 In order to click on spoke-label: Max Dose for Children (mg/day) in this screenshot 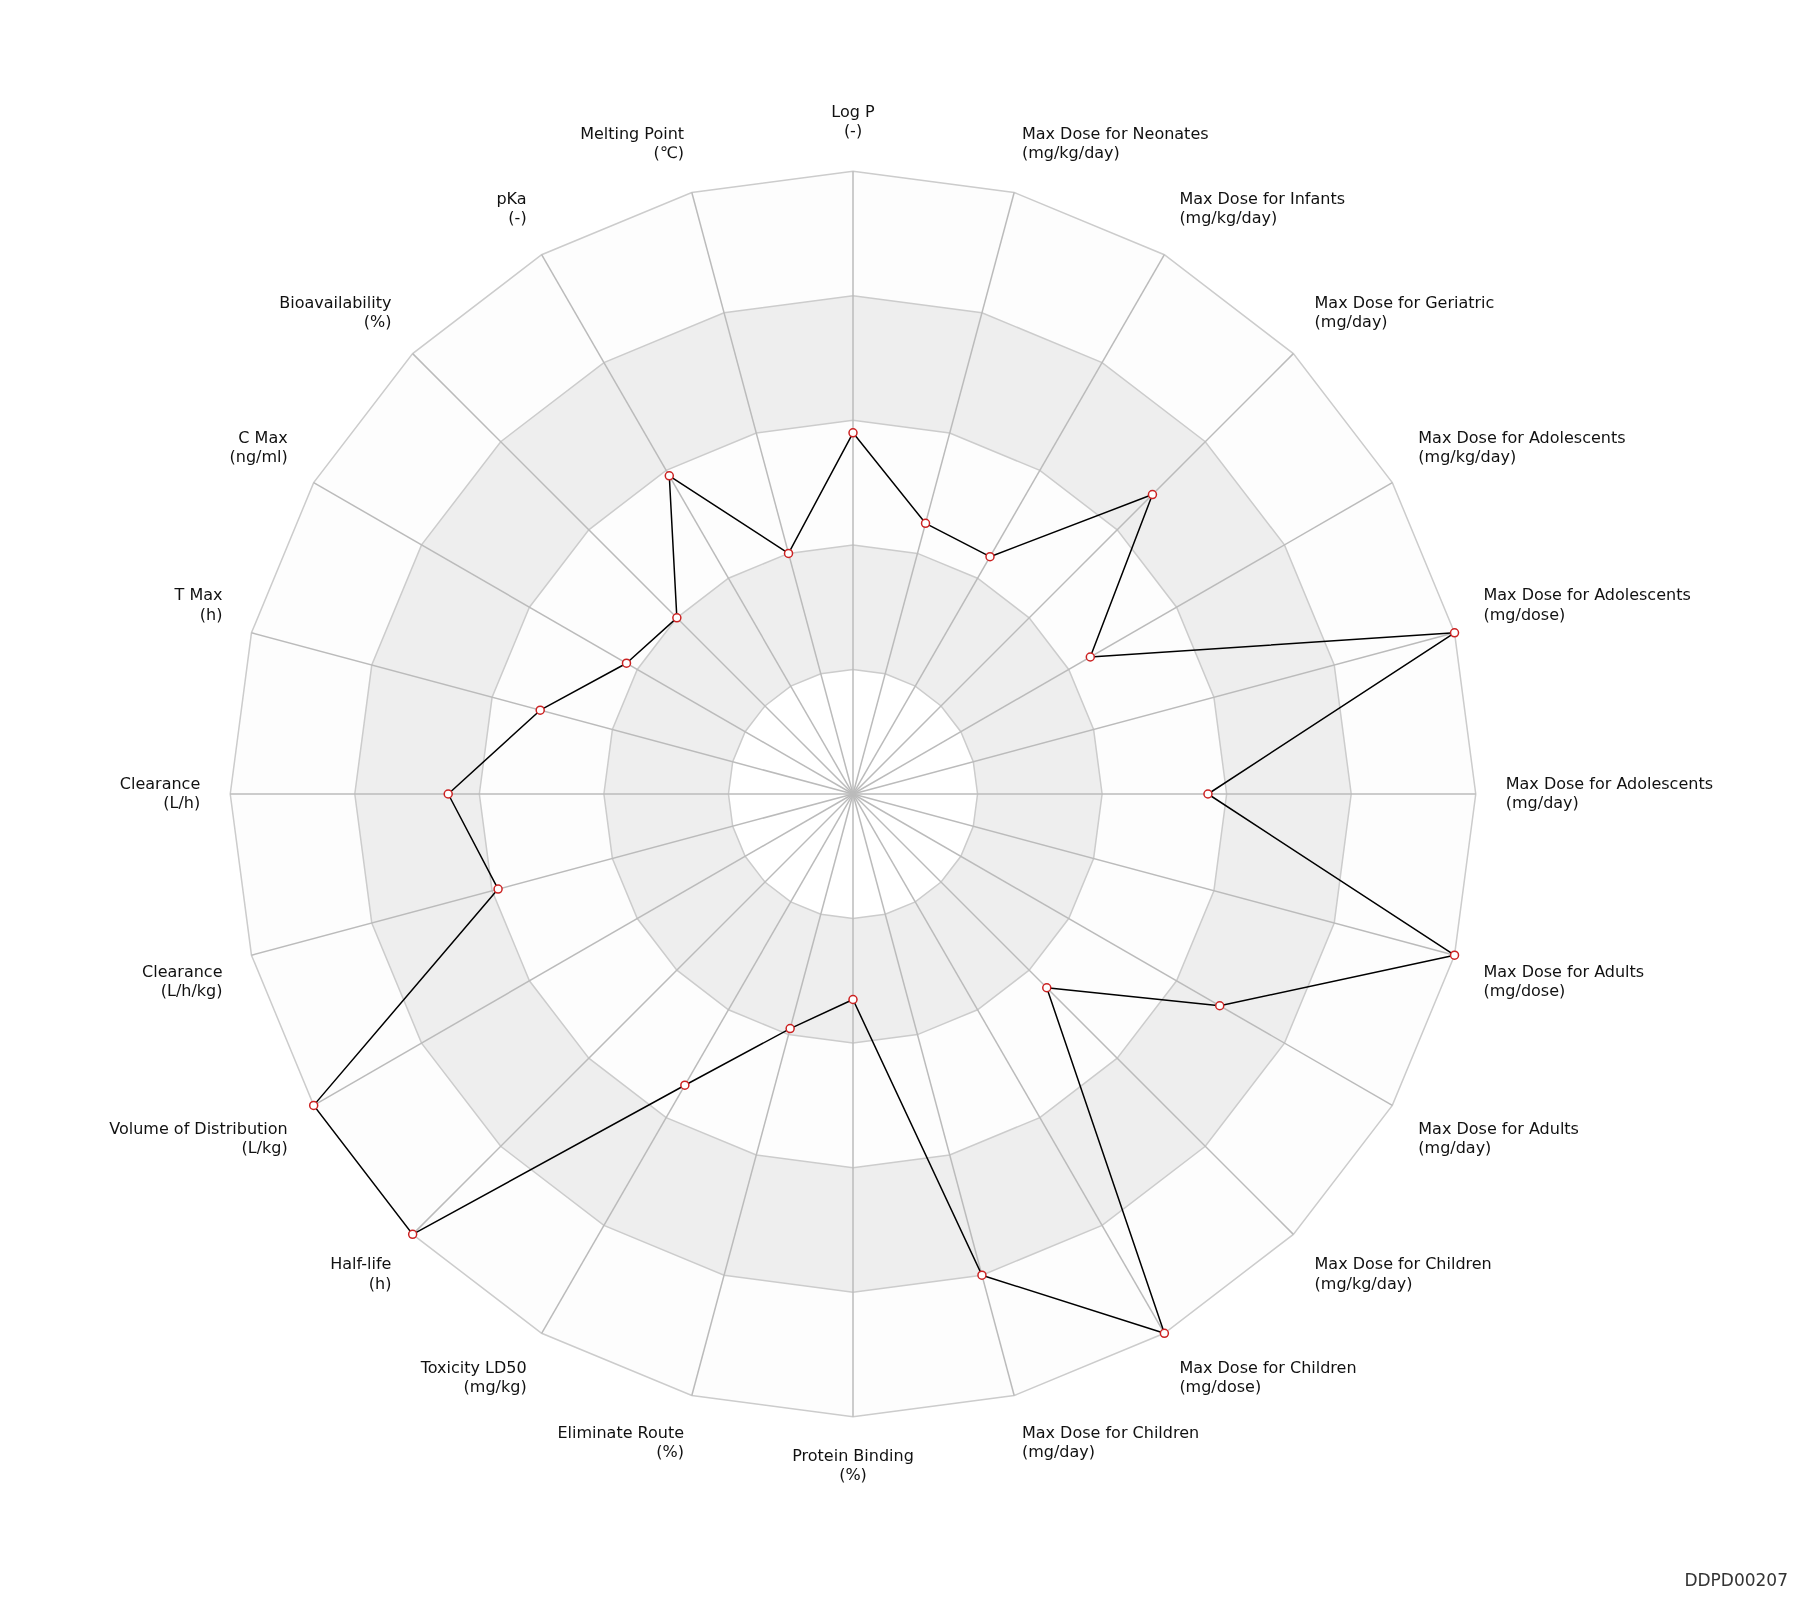, I will do `click(1110, 1442)`.